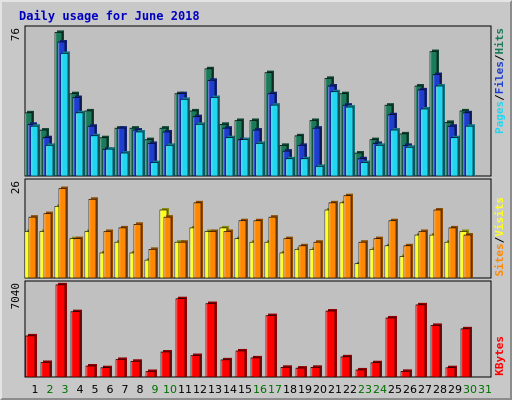 Image resolution: width=512 pixels, height=400 pixels. I want to click on day-label-28: 28, so click(440, 389).